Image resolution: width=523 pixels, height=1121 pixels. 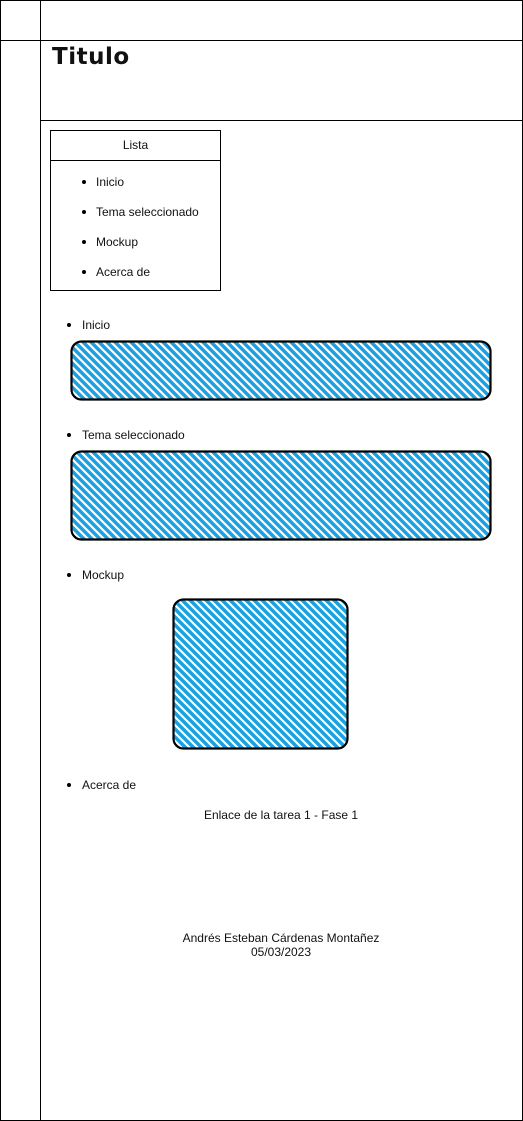 I want to click on nav-item-label: Acerca de, so click(x=123, y=272).